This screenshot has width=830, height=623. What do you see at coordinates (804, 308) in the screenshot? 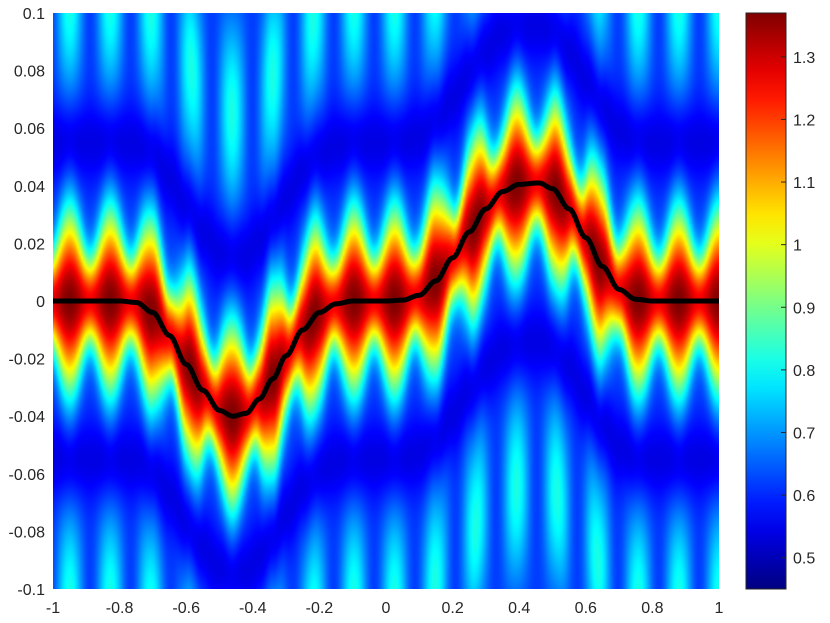
I see `colorbar-tick-label: 0.9` at bounding box center [804, 308].